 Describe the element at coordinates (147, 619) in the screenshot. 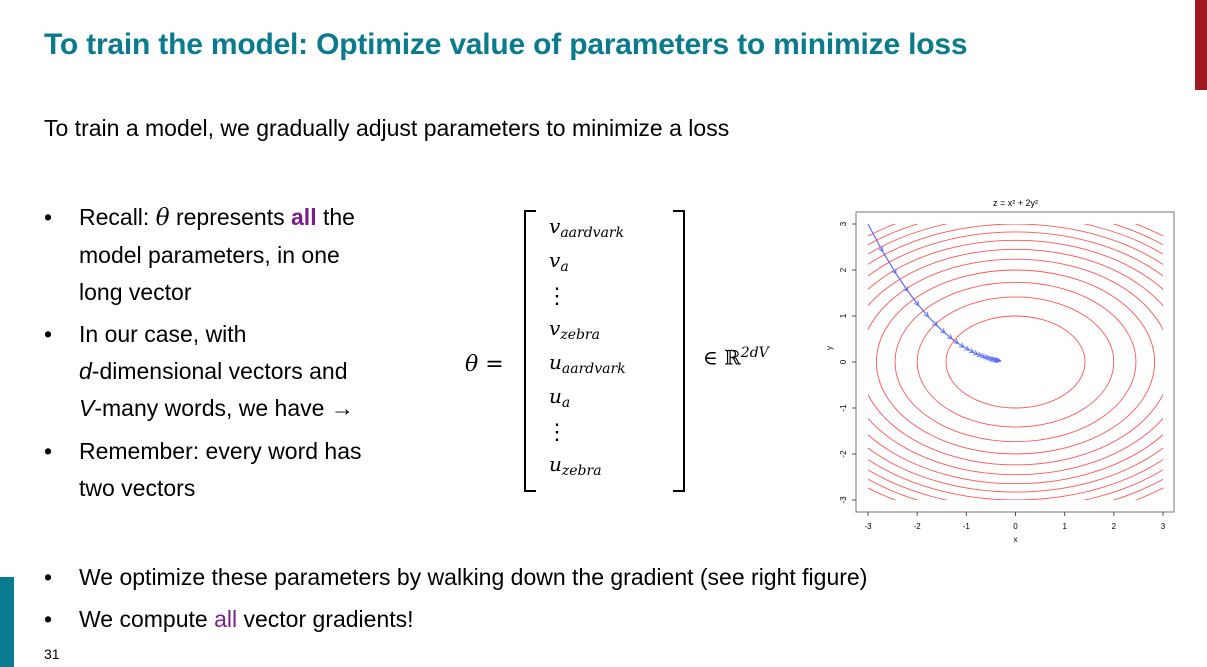

I see `text: We compute` at that location.